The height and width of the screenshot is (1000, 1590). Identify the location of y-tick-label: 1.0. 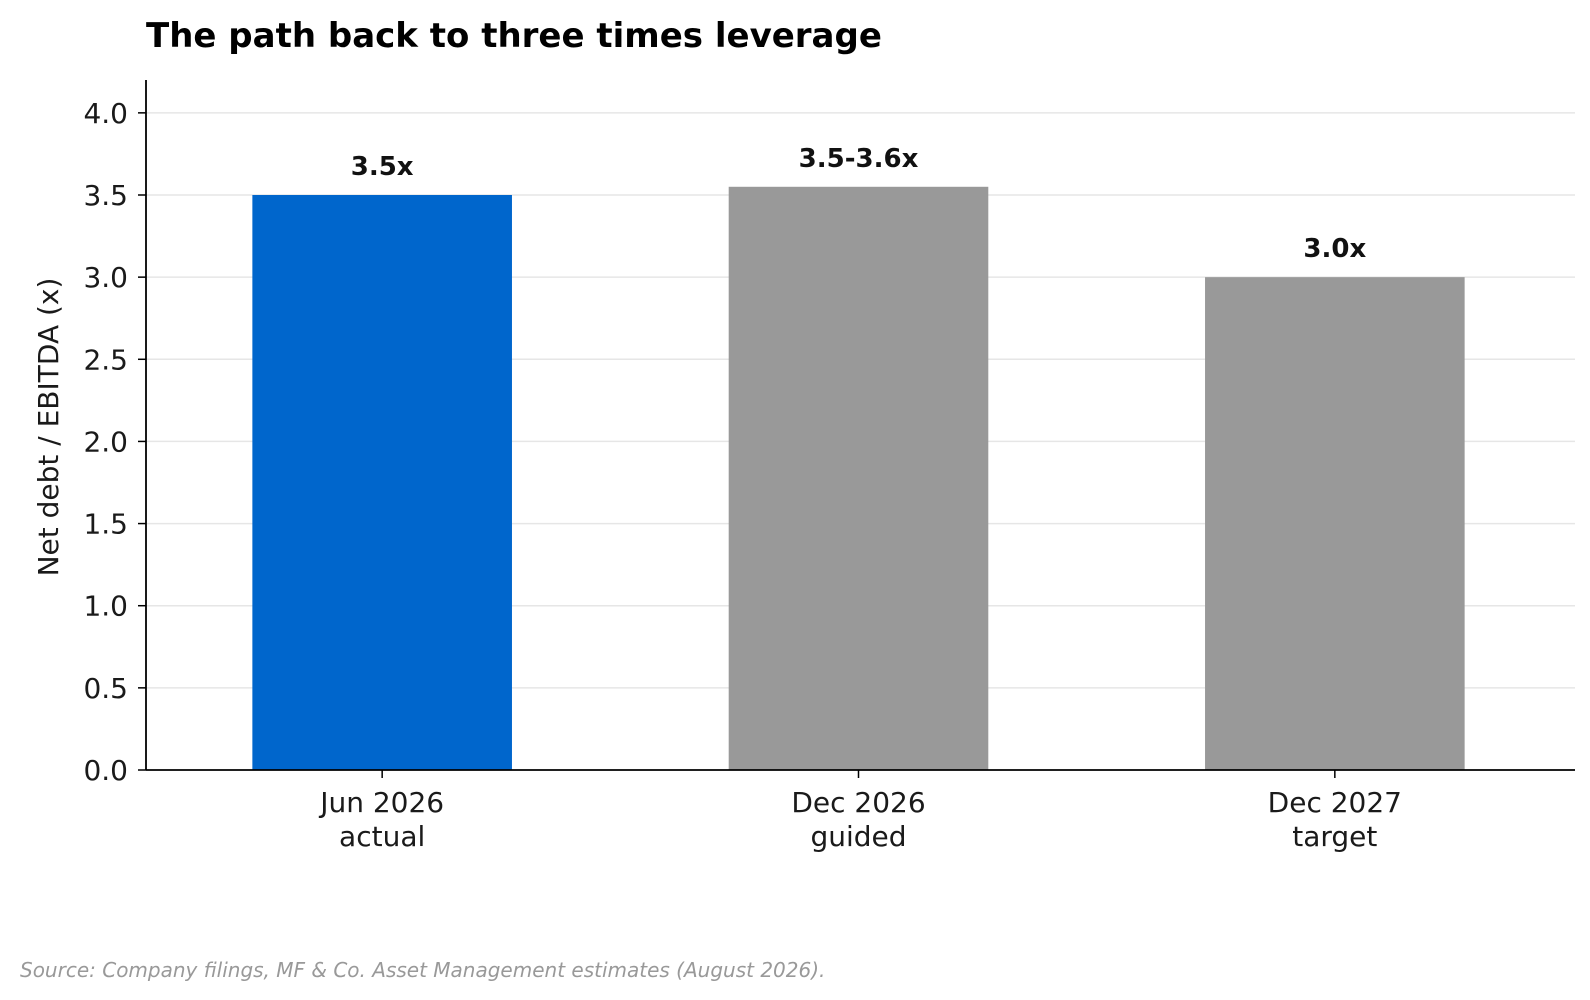
(105, 606).